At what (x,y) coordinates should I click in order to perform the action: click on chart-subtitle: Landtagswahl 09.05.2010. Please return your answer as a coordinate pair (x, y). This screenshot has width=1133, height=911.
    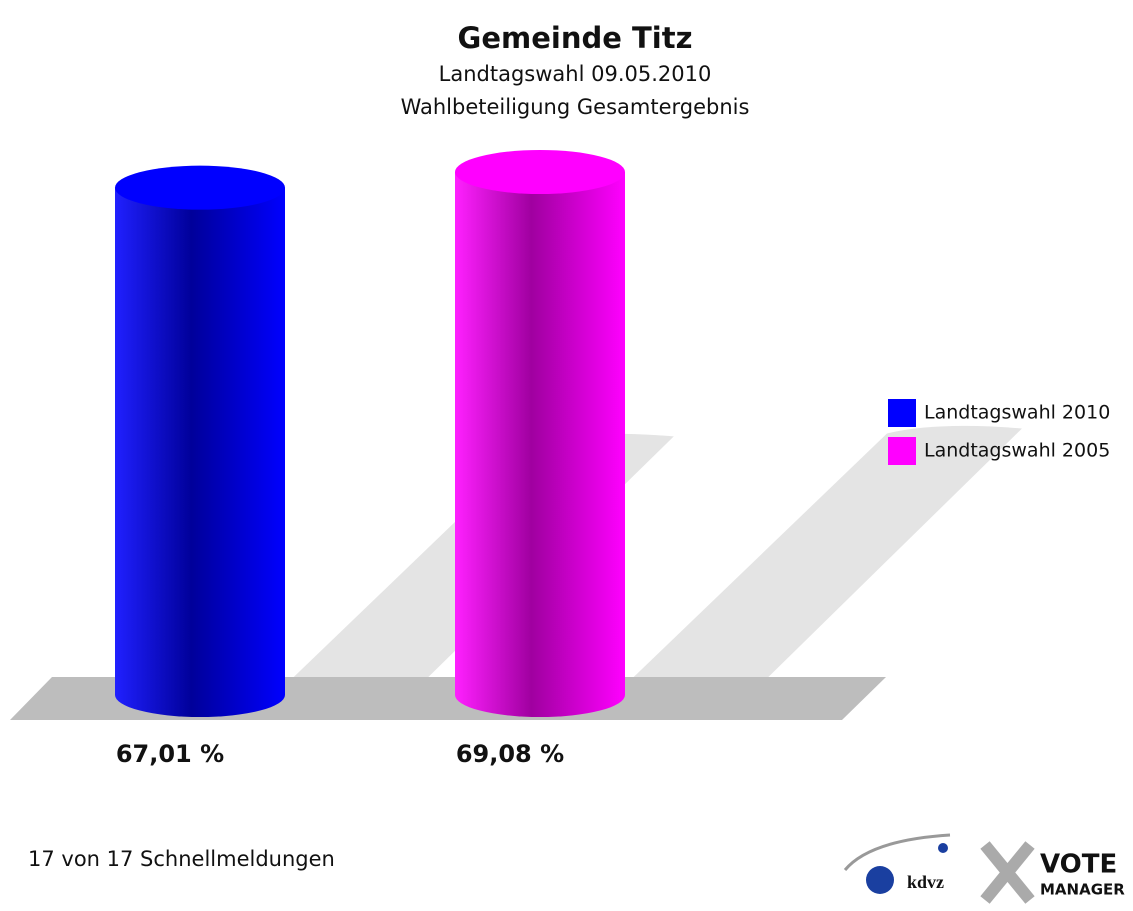
    Looking at the image, I should click on (575, 74).